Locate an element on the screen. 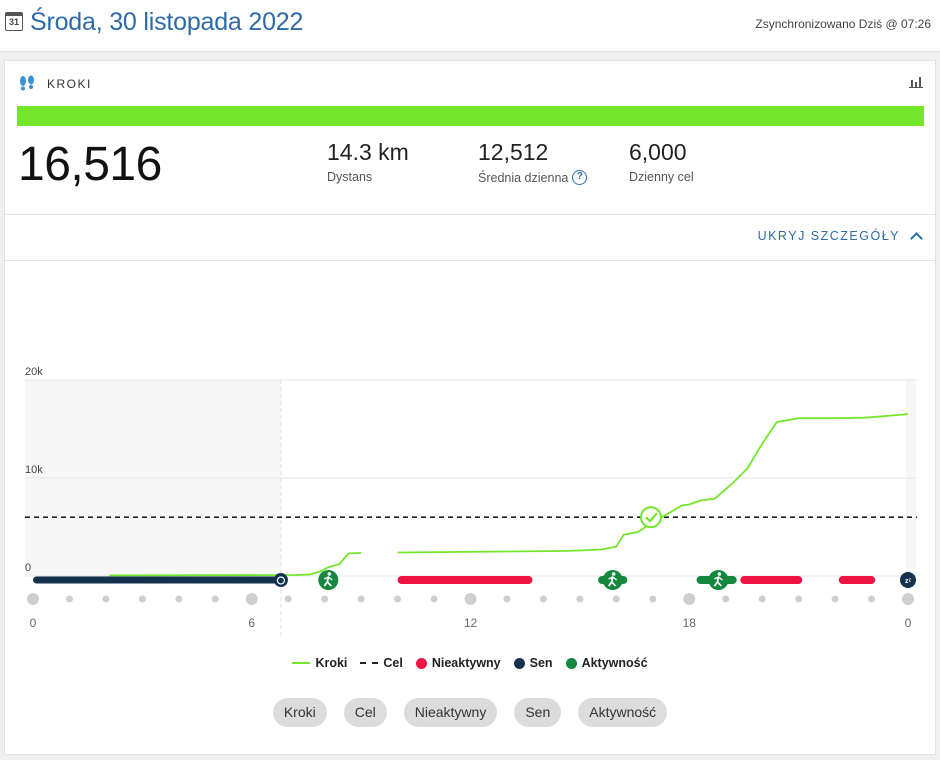  x-tick-label: 12 is located at coordinates (471, 623).